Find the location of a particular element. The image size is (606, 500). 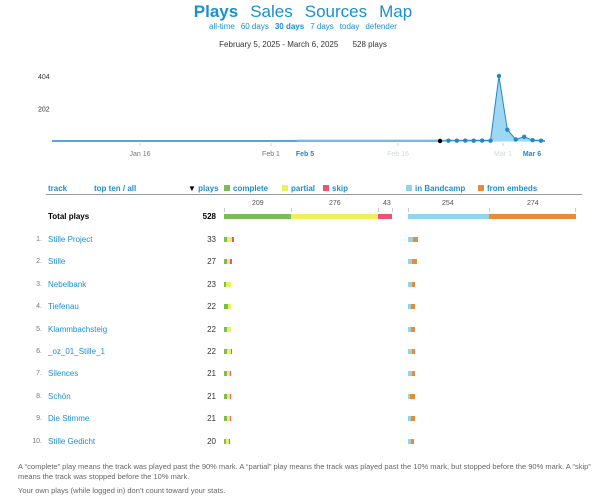

embeds-label: from embeds is located at coordinates (512, 188).